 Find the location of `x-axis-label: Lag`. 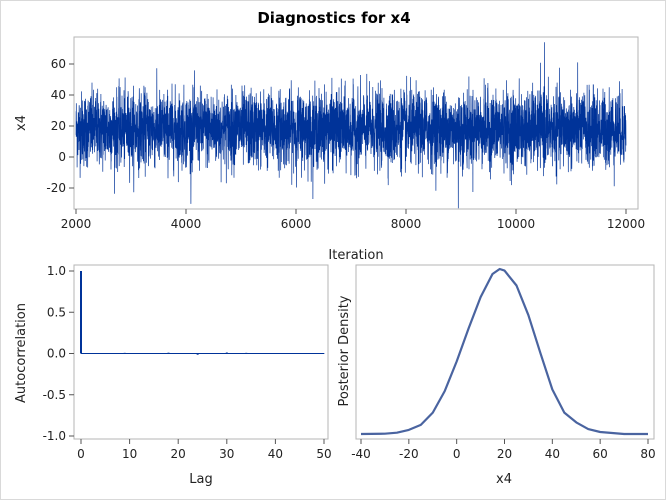

x-axis-label: Lag is located at coordinates (200, 479).